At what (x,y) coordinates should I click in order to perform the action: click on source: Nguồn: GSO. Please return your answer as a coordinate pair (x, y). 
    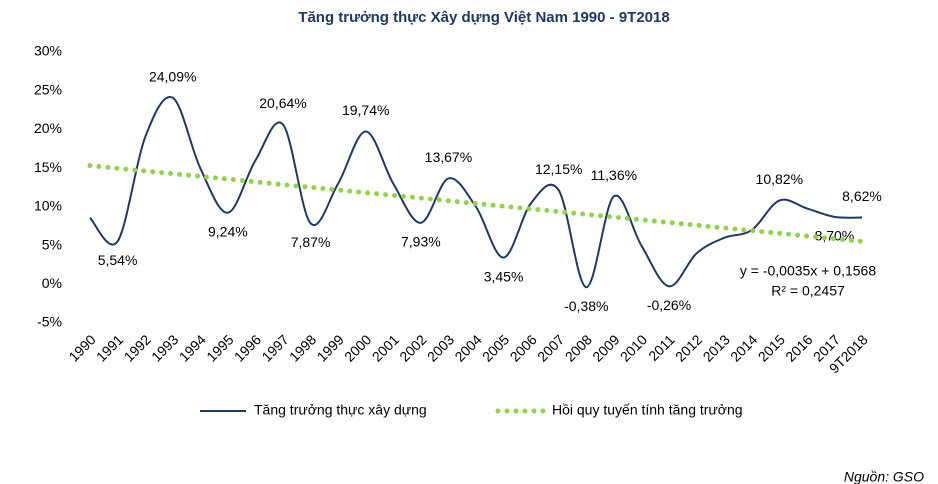
    Looking at the image, I should click on (884, 476).